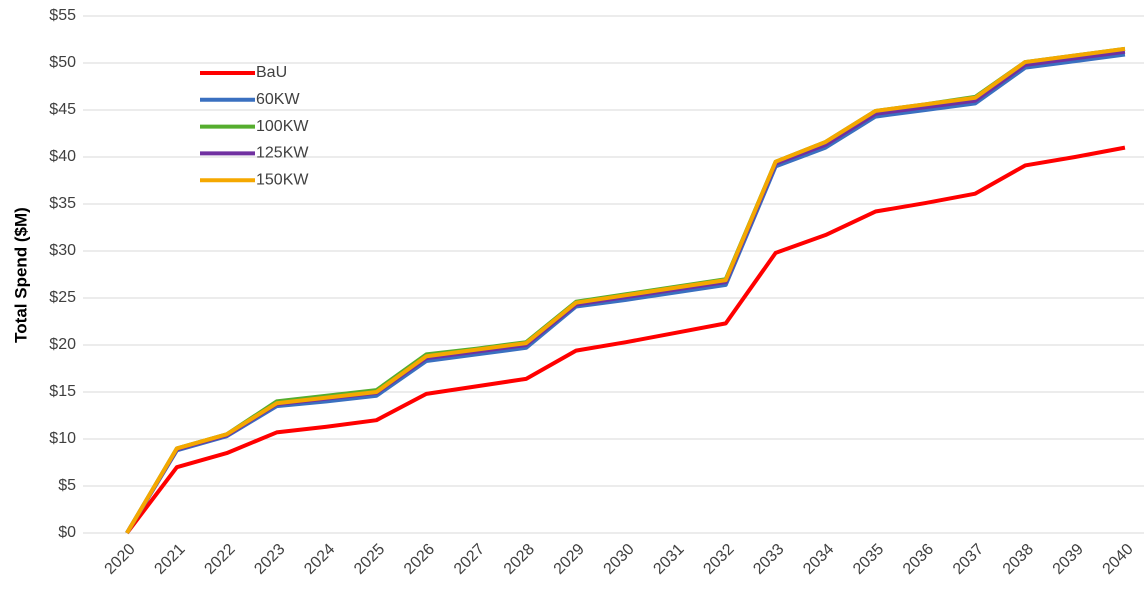  I want to click on y-tick-label: $45, so click(62, 109).